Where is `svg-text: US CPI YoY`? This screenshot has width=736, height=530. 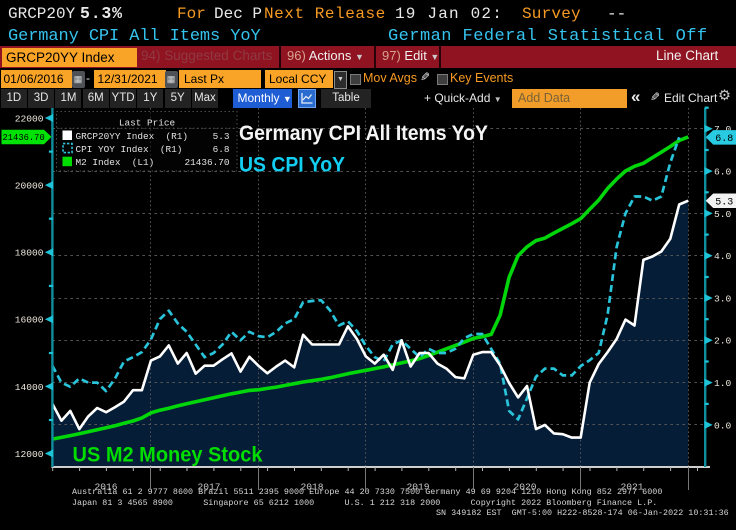 svg-text: US CPI YoY is located at coordinates (292, 165).